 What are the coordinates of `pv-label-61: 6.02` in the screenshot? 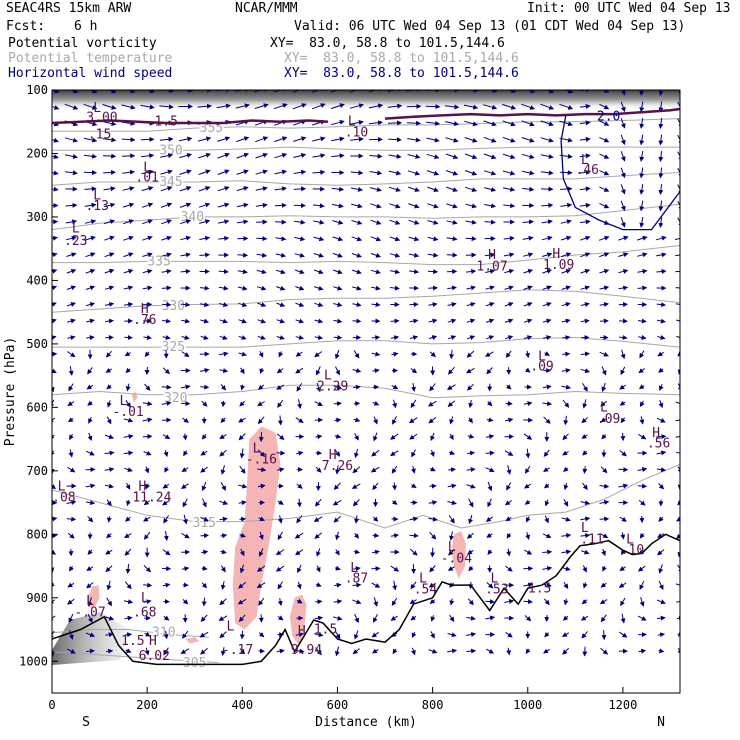 It's located at (154, 656).